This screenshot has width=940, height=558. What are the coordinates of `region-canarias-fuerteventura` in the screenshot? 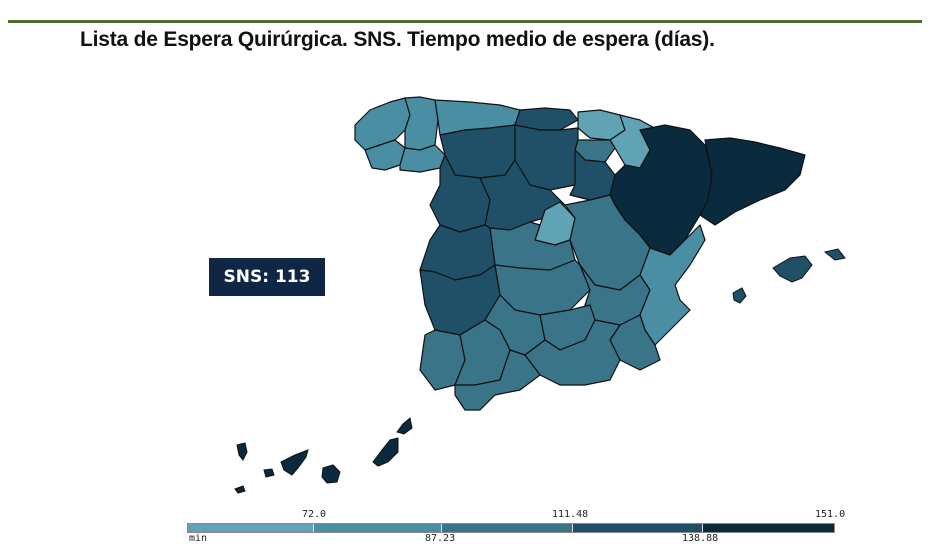 It's located at (385, 452).